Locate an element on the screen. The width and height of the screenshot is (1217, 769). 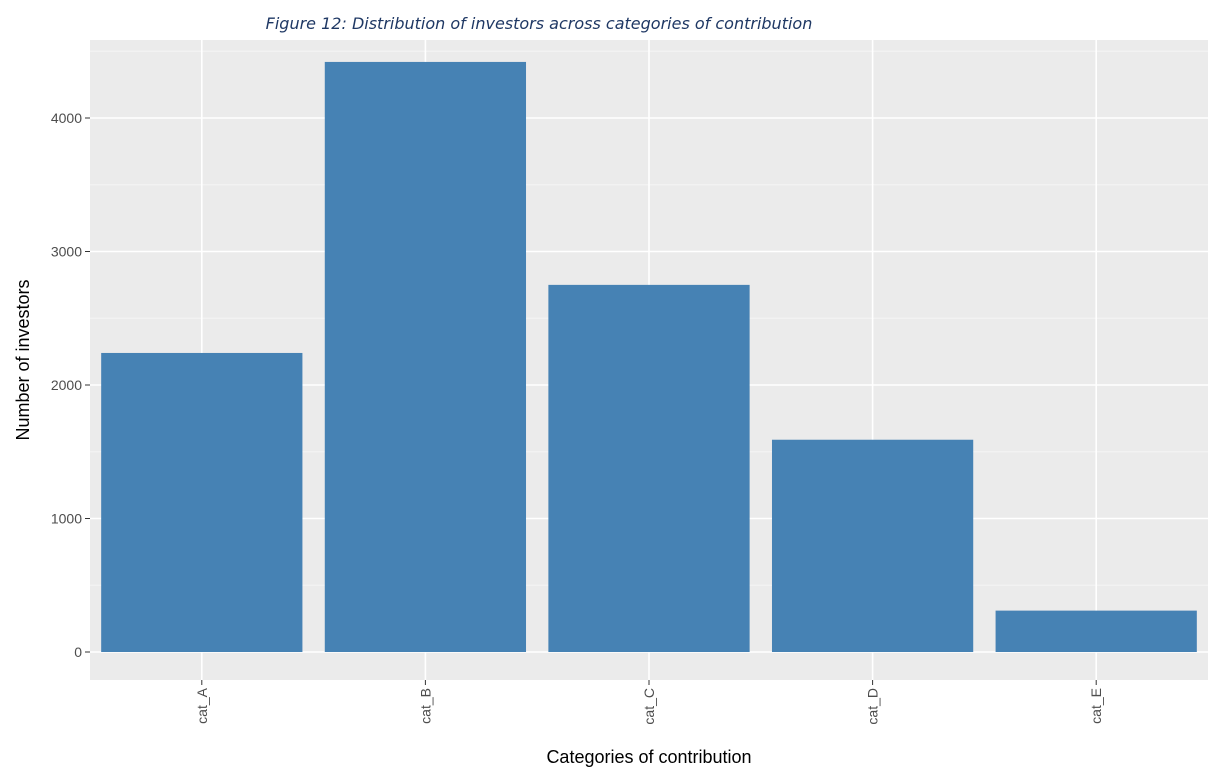
y-tick-label: 2000 is located at coordinates (66, 385).